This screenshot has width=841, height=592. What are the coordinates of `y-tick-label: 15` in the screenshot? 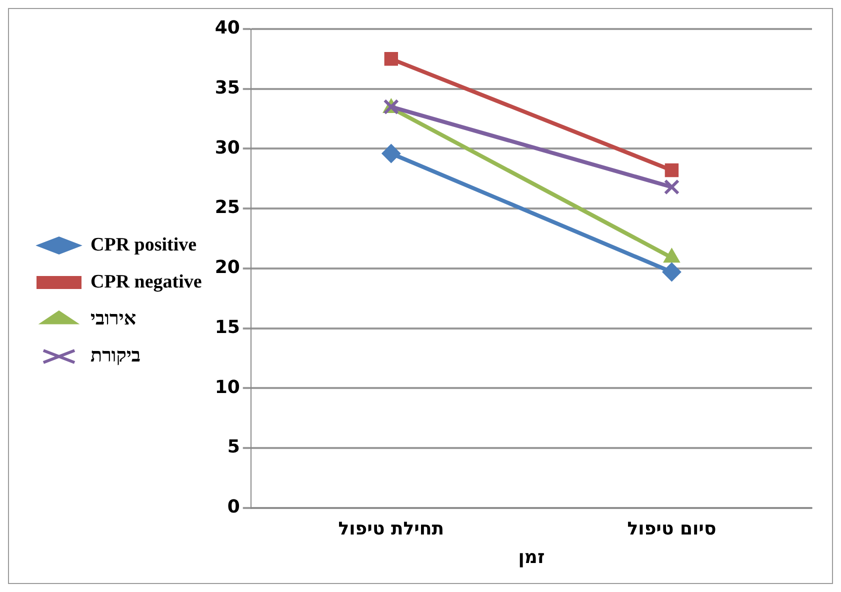 It's located at (227, 327).